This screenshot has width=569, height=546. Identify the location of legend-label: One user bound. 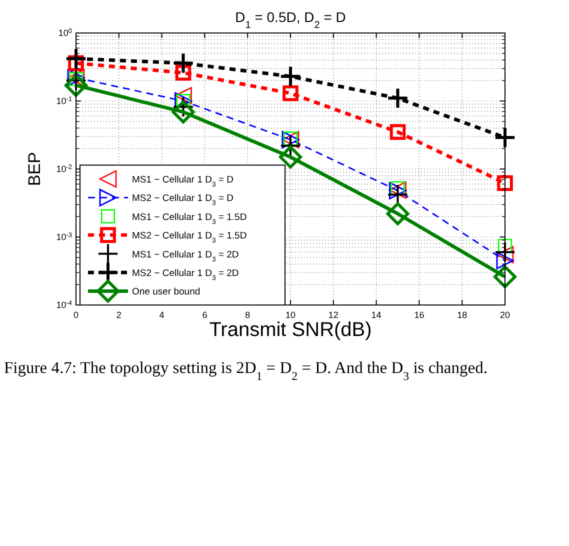
(166, 292).